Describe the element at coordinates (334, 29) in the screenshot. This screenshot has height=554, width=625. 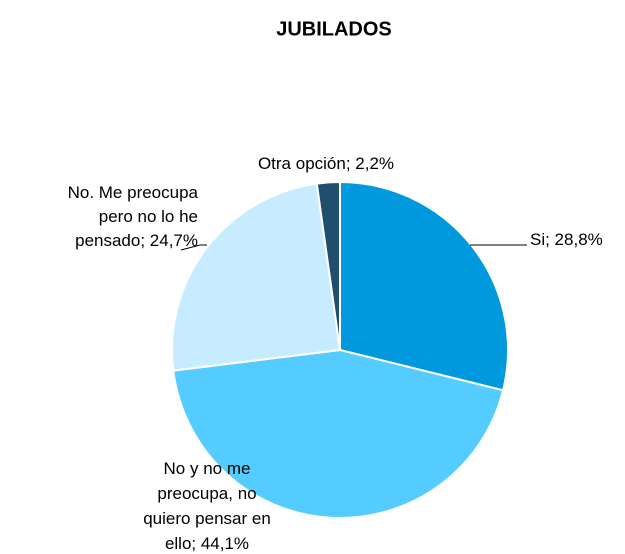
I see `chart-title: JUBILADOS` at that location.